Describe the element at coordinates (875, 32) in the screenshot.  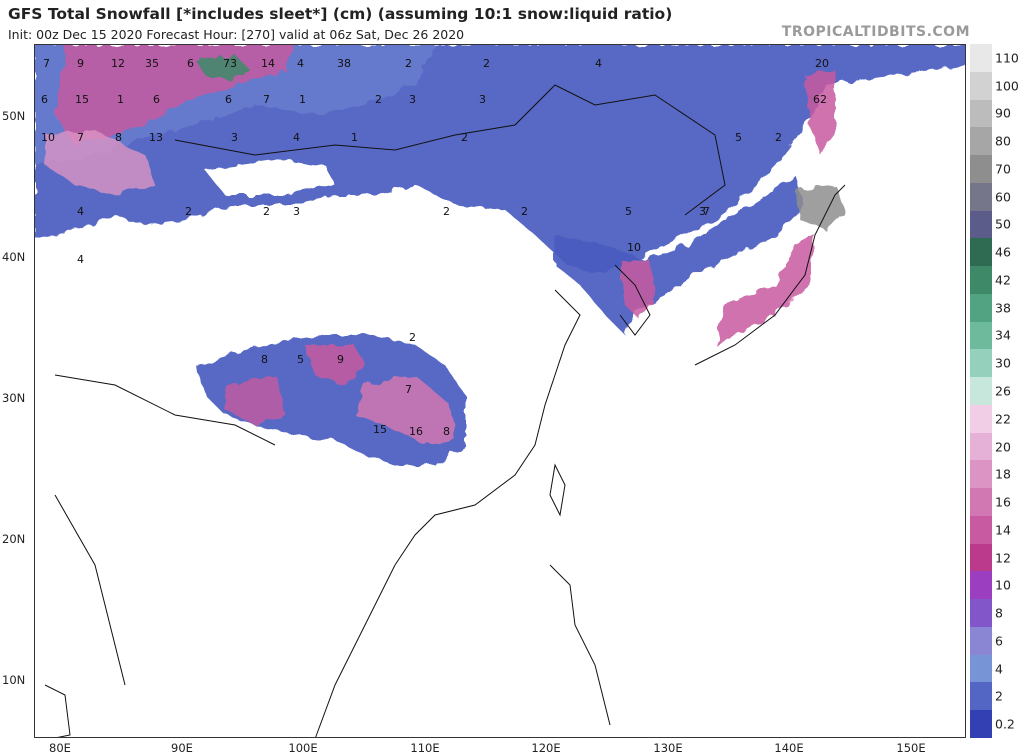
I see `brand-watermark: TROPICALTIDBITS.COM` at that location.